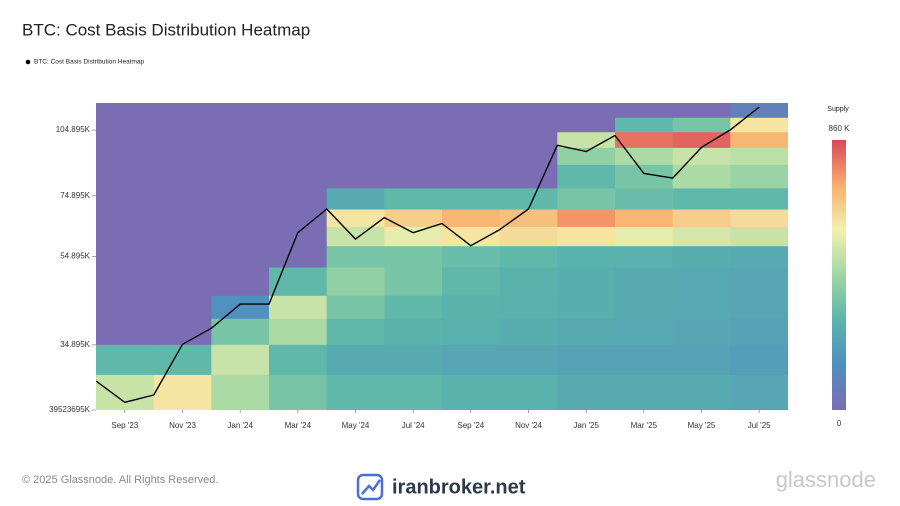  Describe the element at coordinates (838, 109) in the screenshot. I see `colorbar-title: Supply` at that location.